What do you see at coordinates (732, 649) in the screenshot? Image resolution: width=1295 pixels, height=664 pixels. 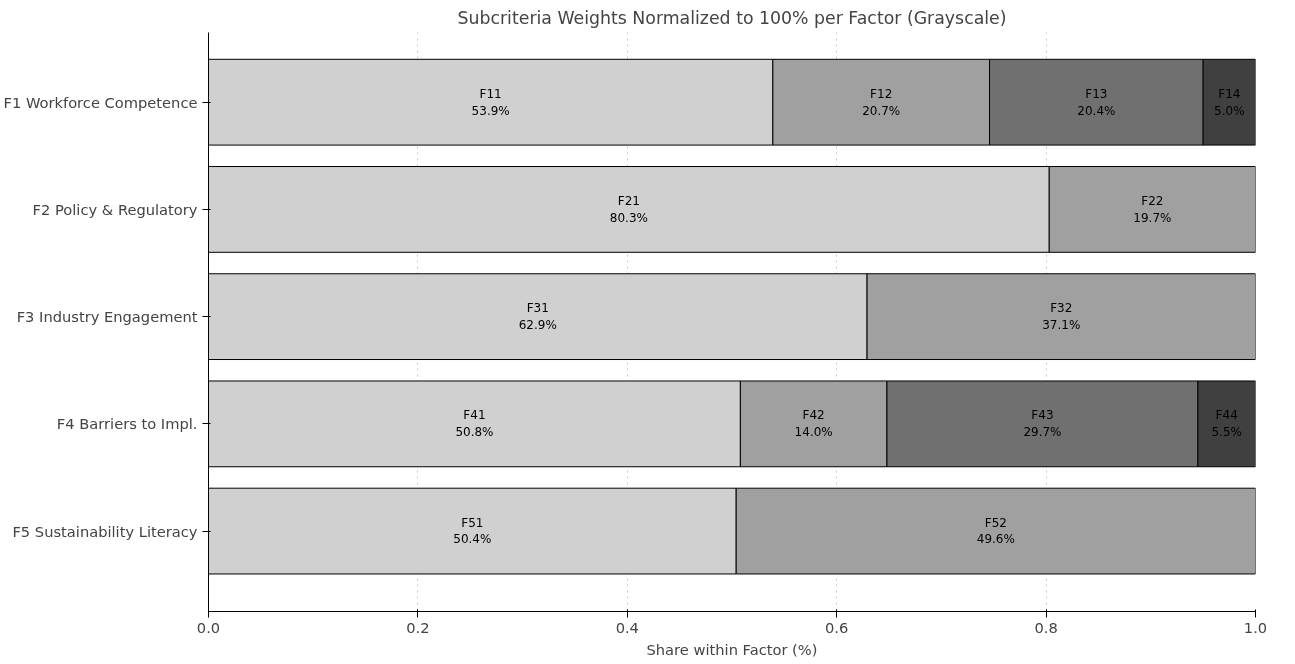 I see `x-axis-title: Share within Factor (%)` at bounding box center [732, 649].